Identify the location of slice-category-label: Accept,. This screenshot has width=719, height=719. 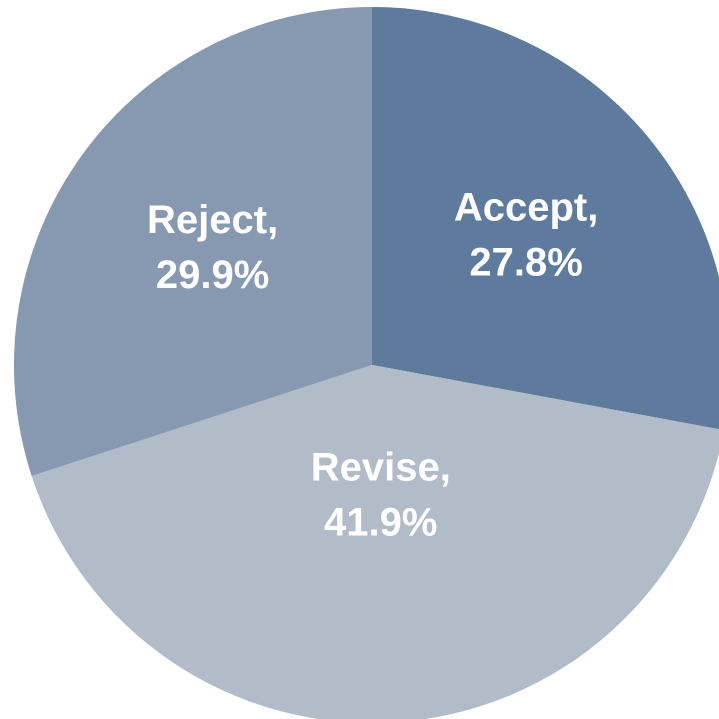
(526, 207).